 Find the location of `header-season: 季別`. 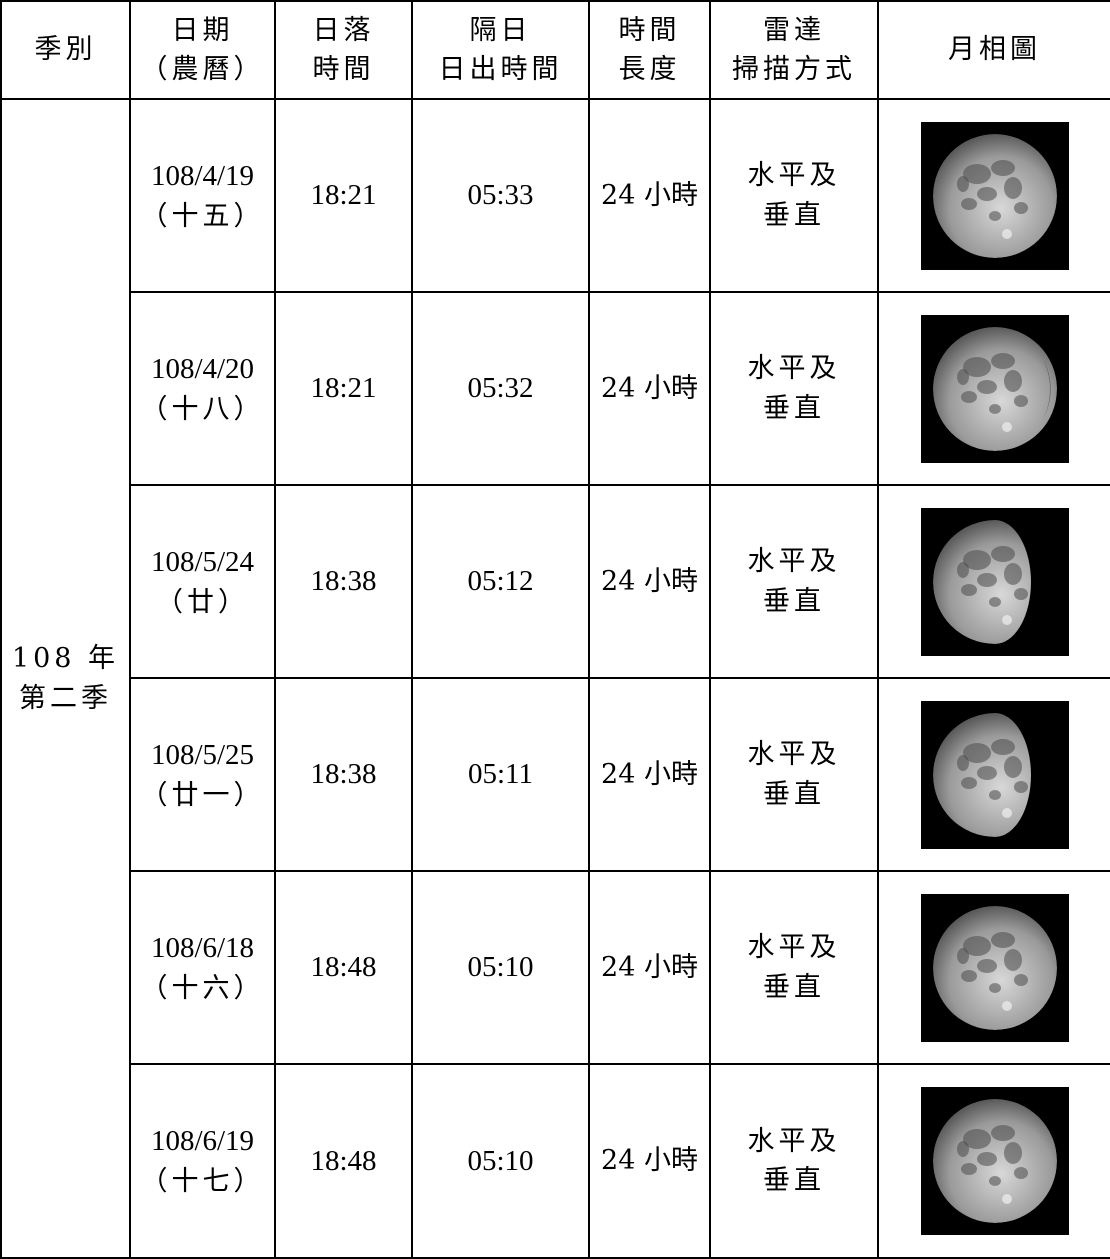

header-season: 季別 is located at coordinates (65, 50).